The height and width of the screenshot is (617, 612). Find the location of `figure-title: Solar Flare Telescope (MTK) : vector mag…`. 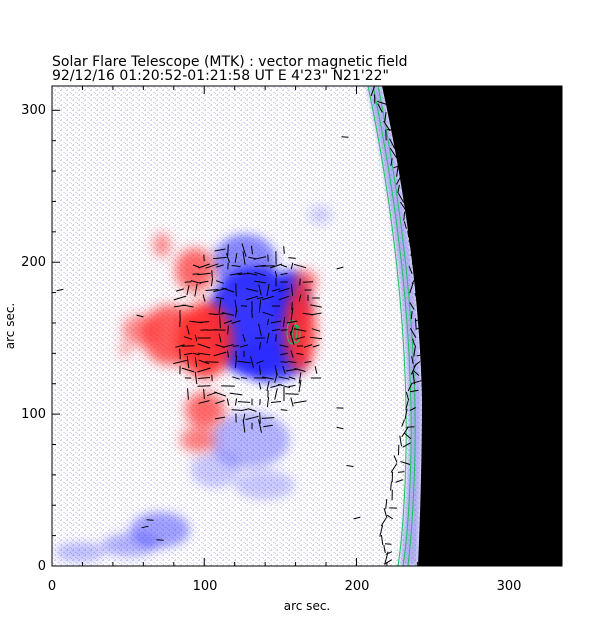

figure-title: Solar Flare Telescope (MTK) : vector mag… is located at coordinates (230, 62).